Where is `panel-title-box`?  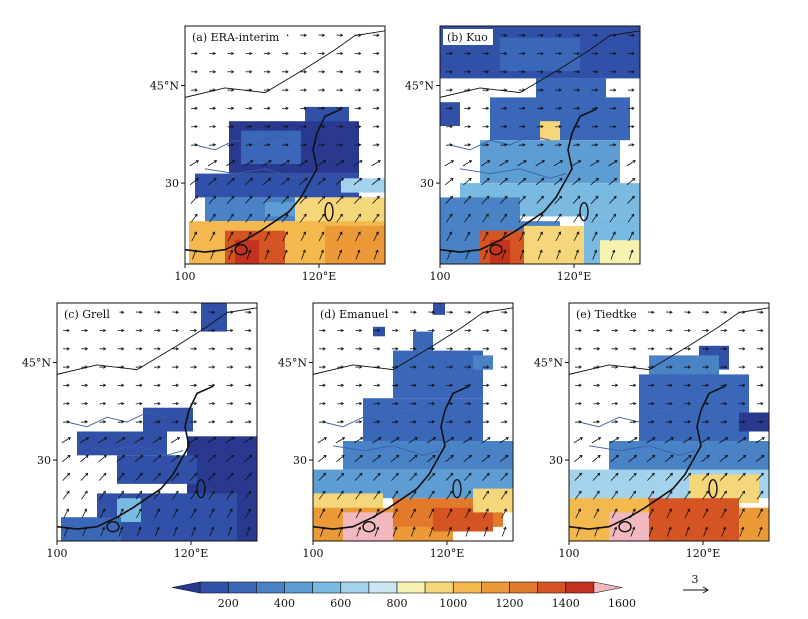 panel-title-box is located at coordinates (352, 314).